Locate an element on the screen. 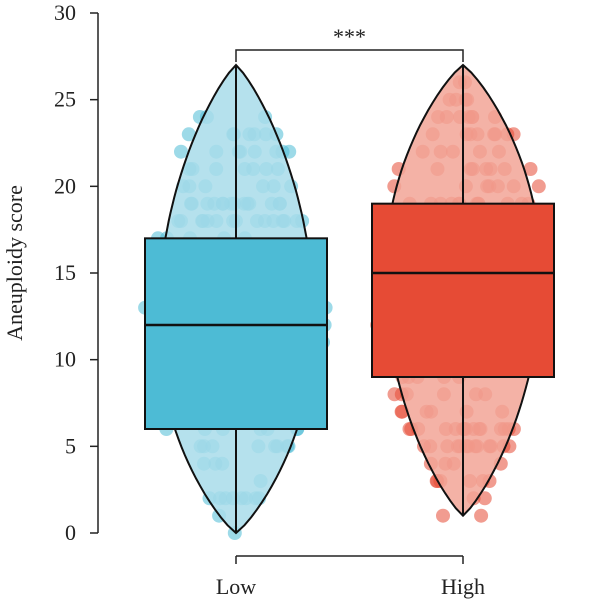 This screenshot has height=606, width=600. box-high is located at coordinates (463, 290).